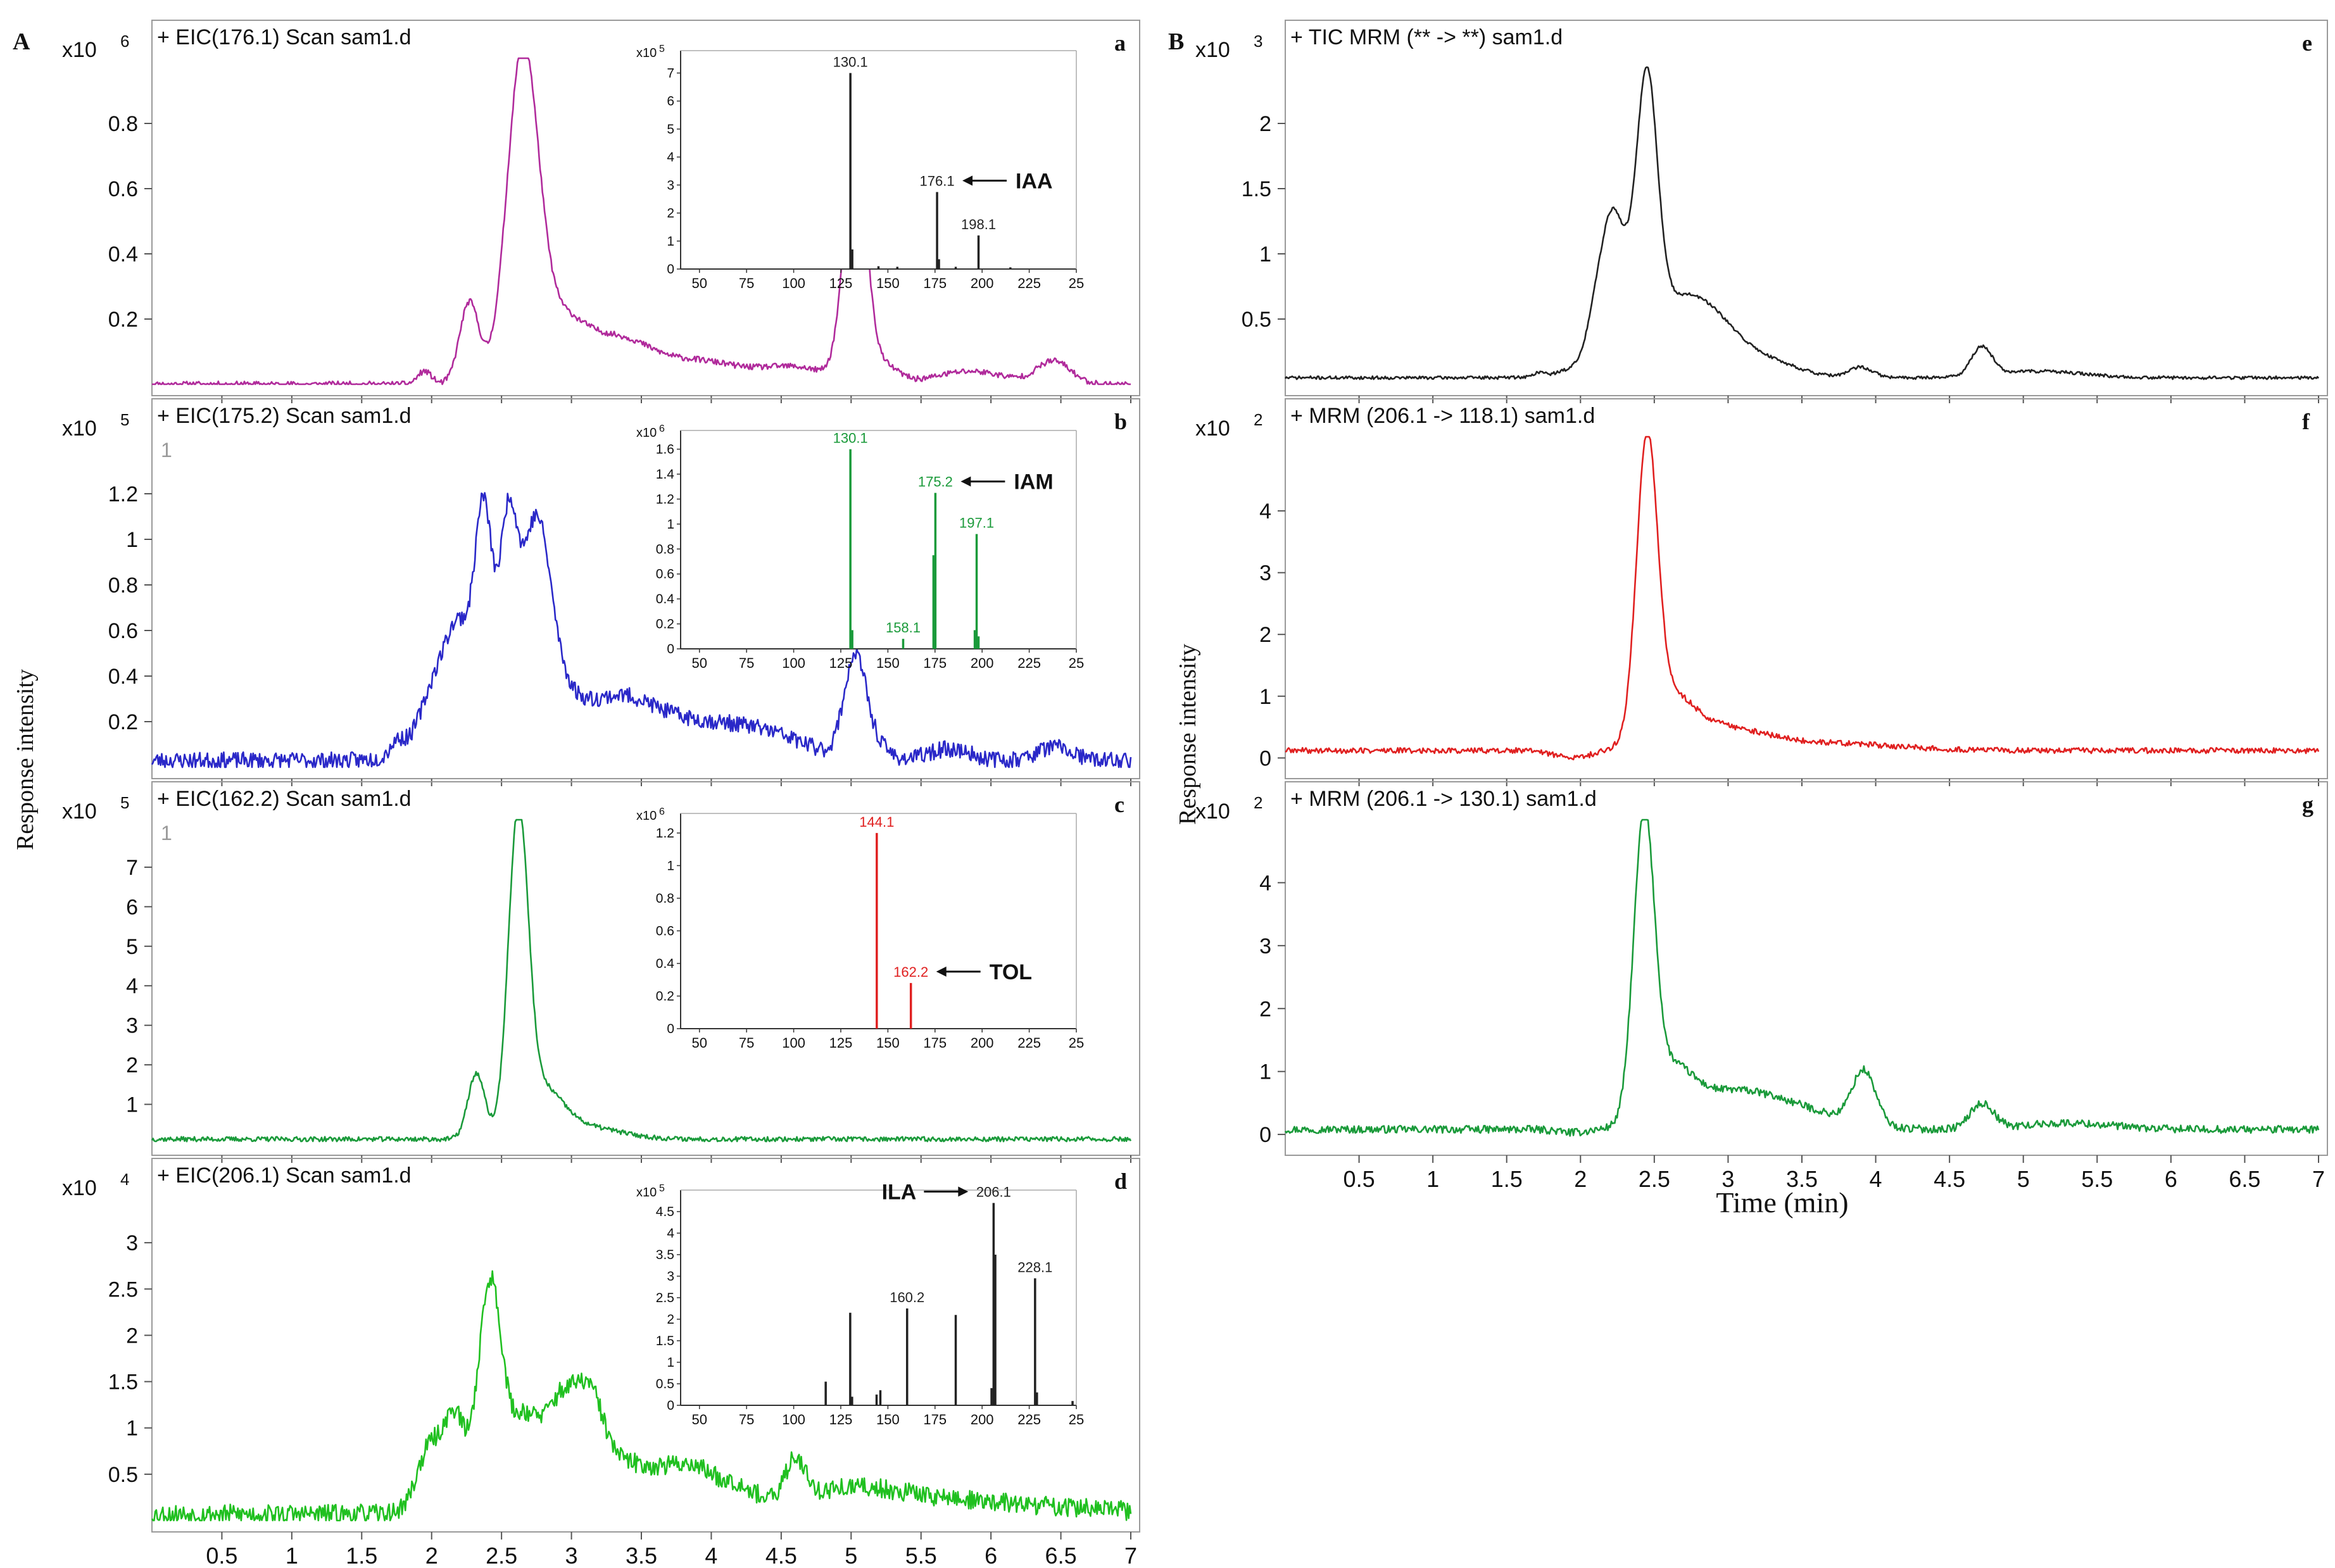  I want to click on inset-y-tick-label: 2, so click(670, 213).